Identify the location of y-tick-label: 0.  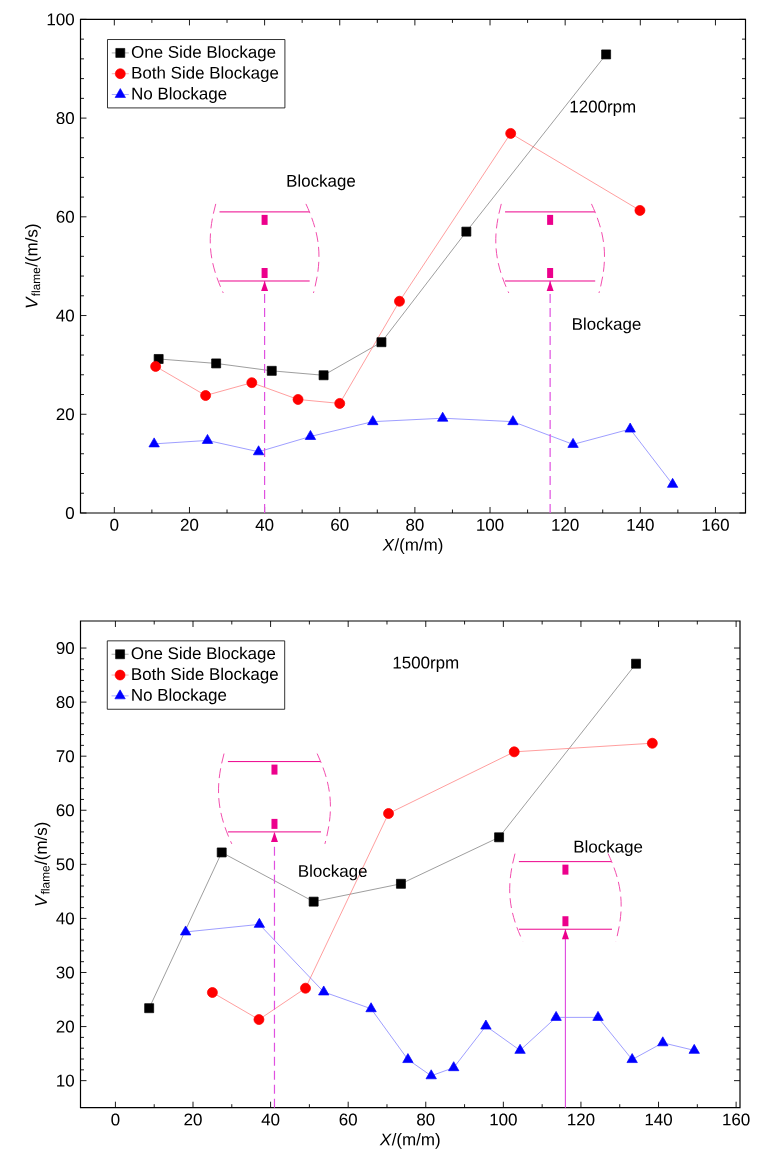
(69, 512).